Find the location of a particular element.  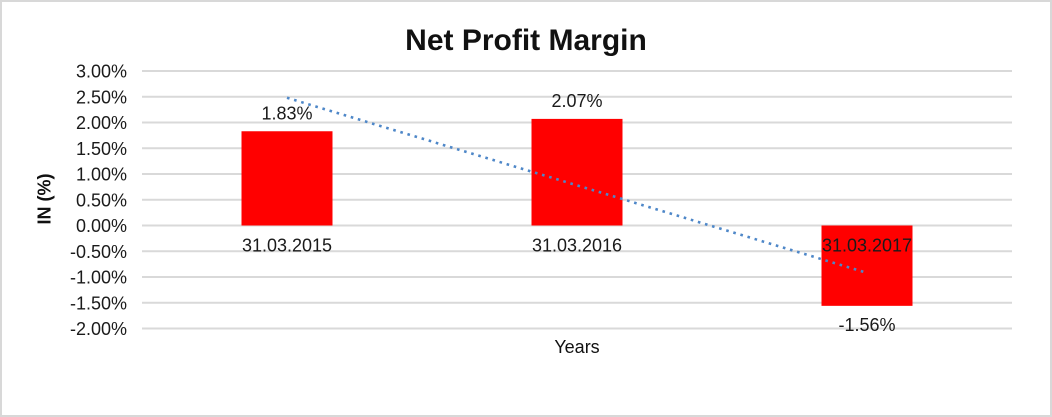

category-label: 31.03.2016 is located at coordinates (577, 246).